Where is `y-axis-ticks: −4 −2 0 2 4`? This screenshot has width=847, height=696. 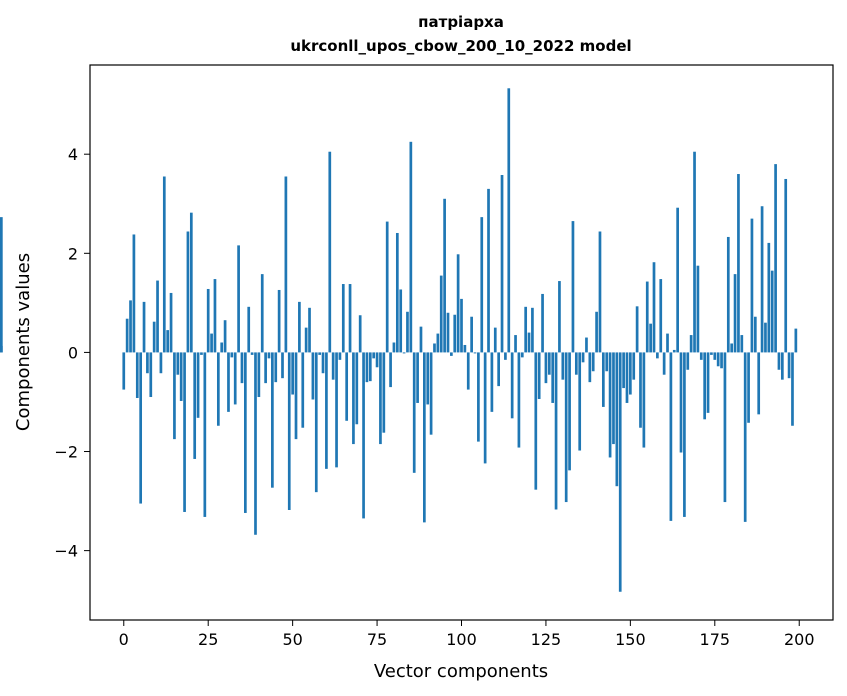
y-axis-ticks: −4 −2 0 2 4 is located at coordinates (72, 353).